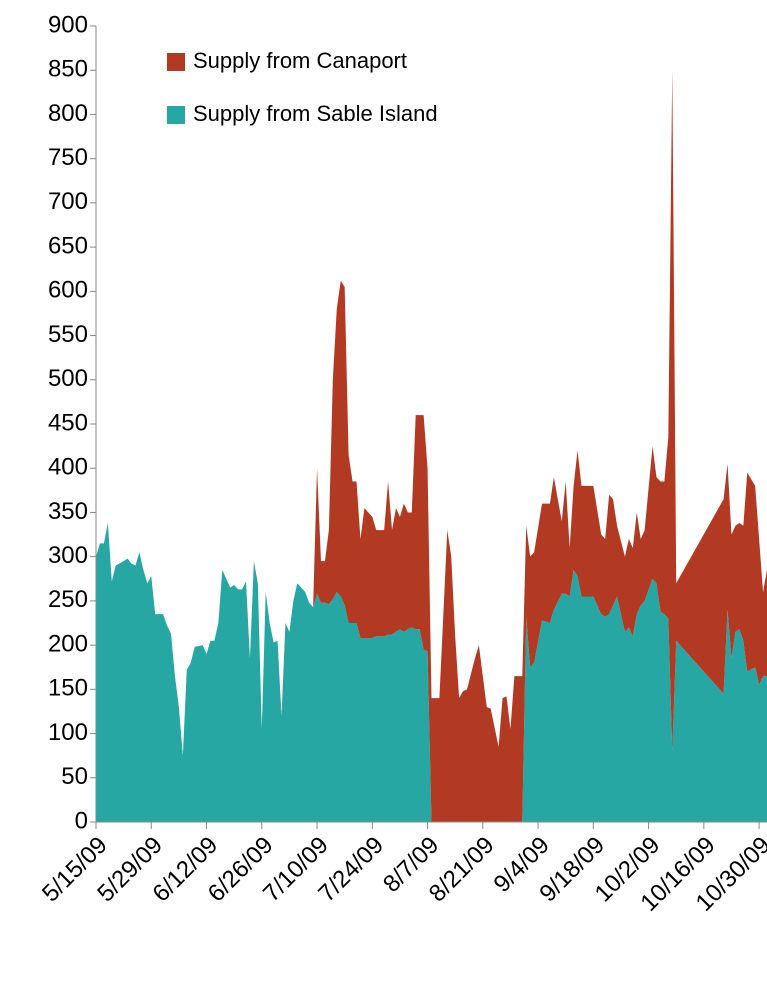 Image resolution: width=767 pixels, height=981 pixels. Describe the element at coordinates (68, 599) in the screenshot. I see `y-tick-label: 250` at that location.